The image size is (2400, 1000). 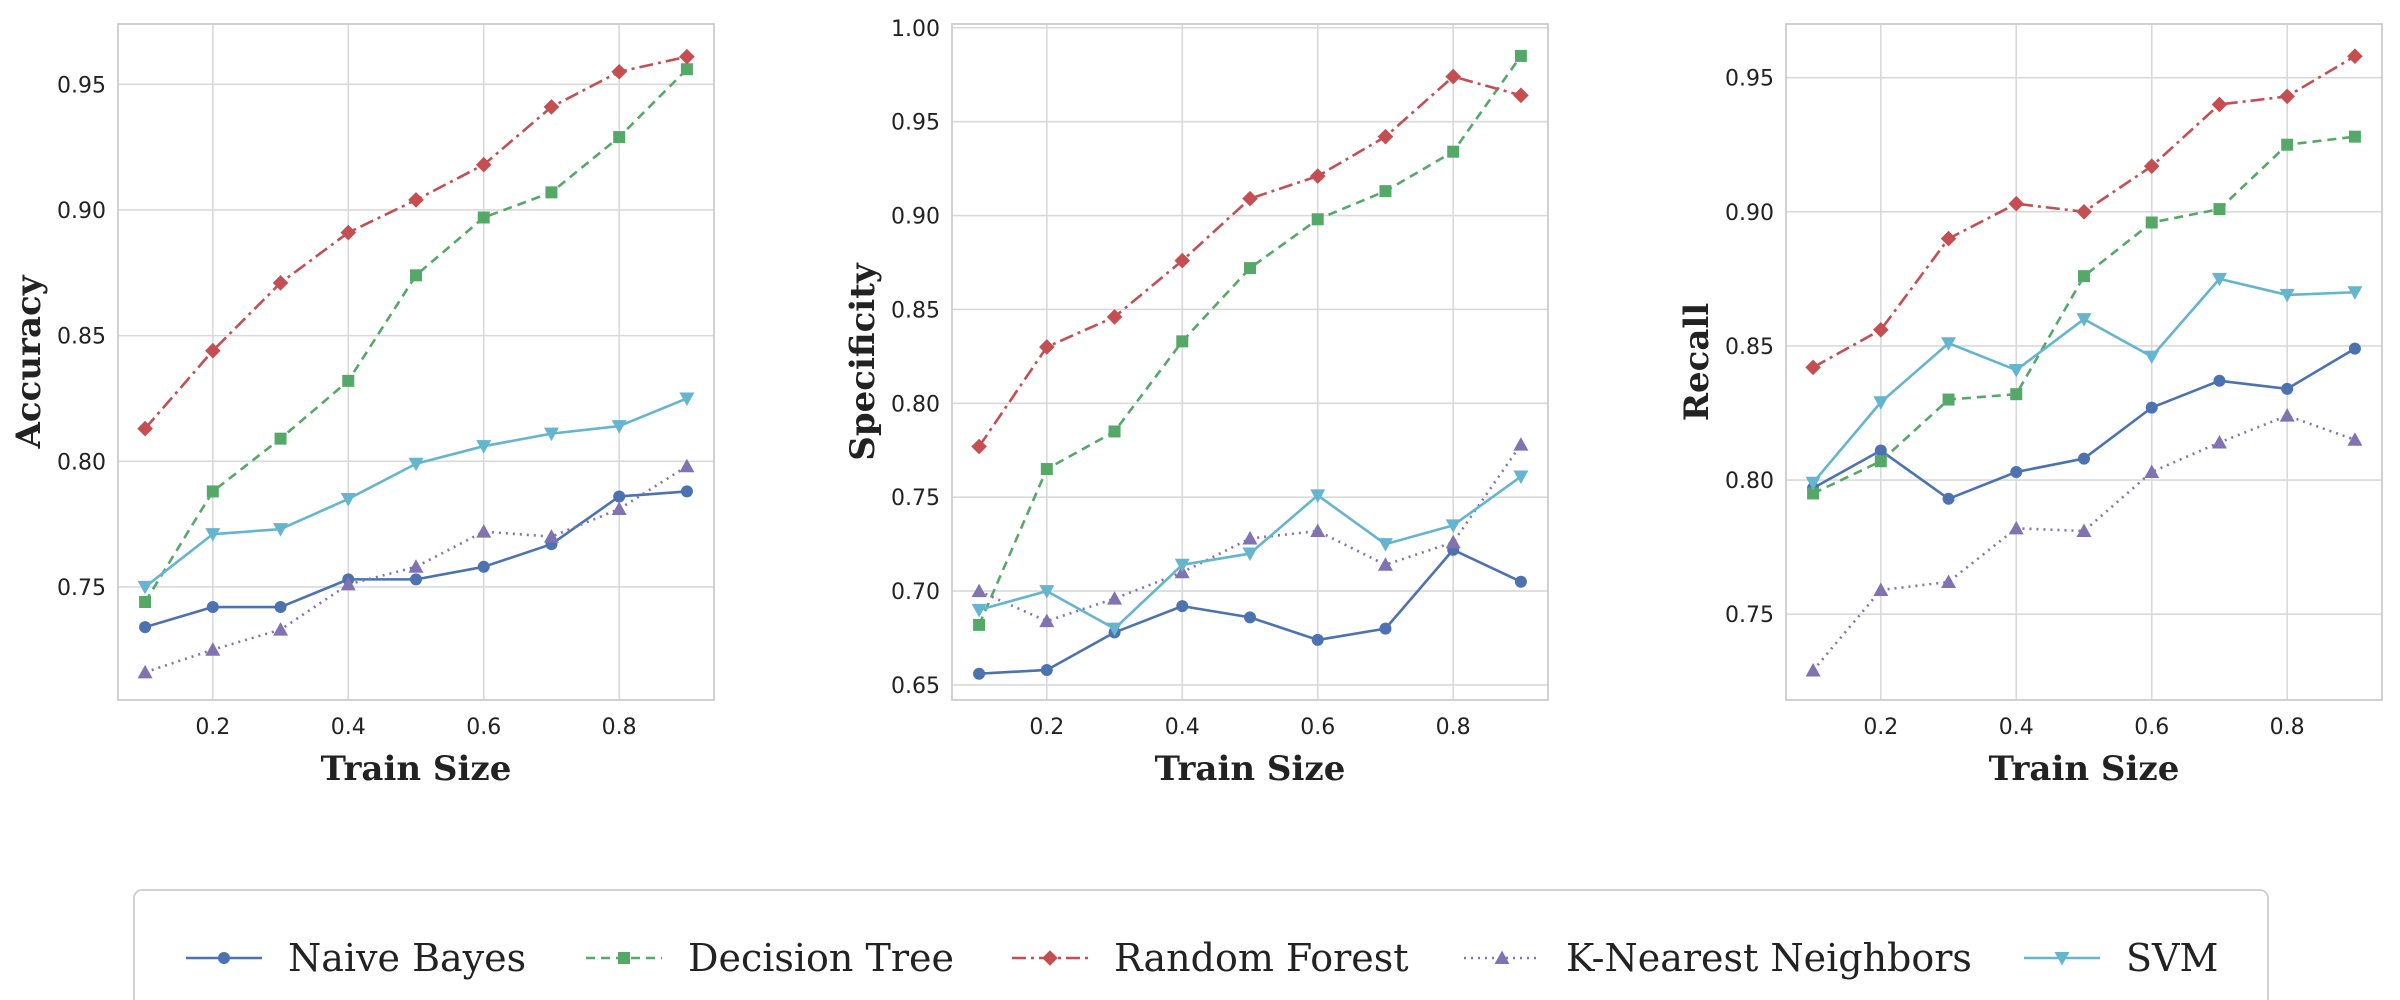 I want to click on legend-item-naive-bayes: Naive Bayes, so click(x=356, y=958).